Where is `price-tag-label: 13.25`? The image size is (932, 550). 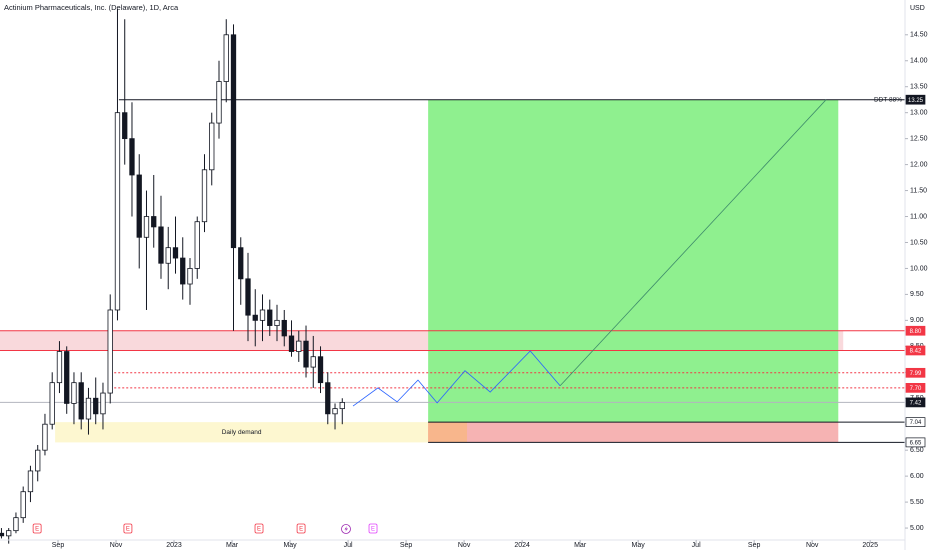 price-tag-label: 13.25 is located at coordinates (916, 101).